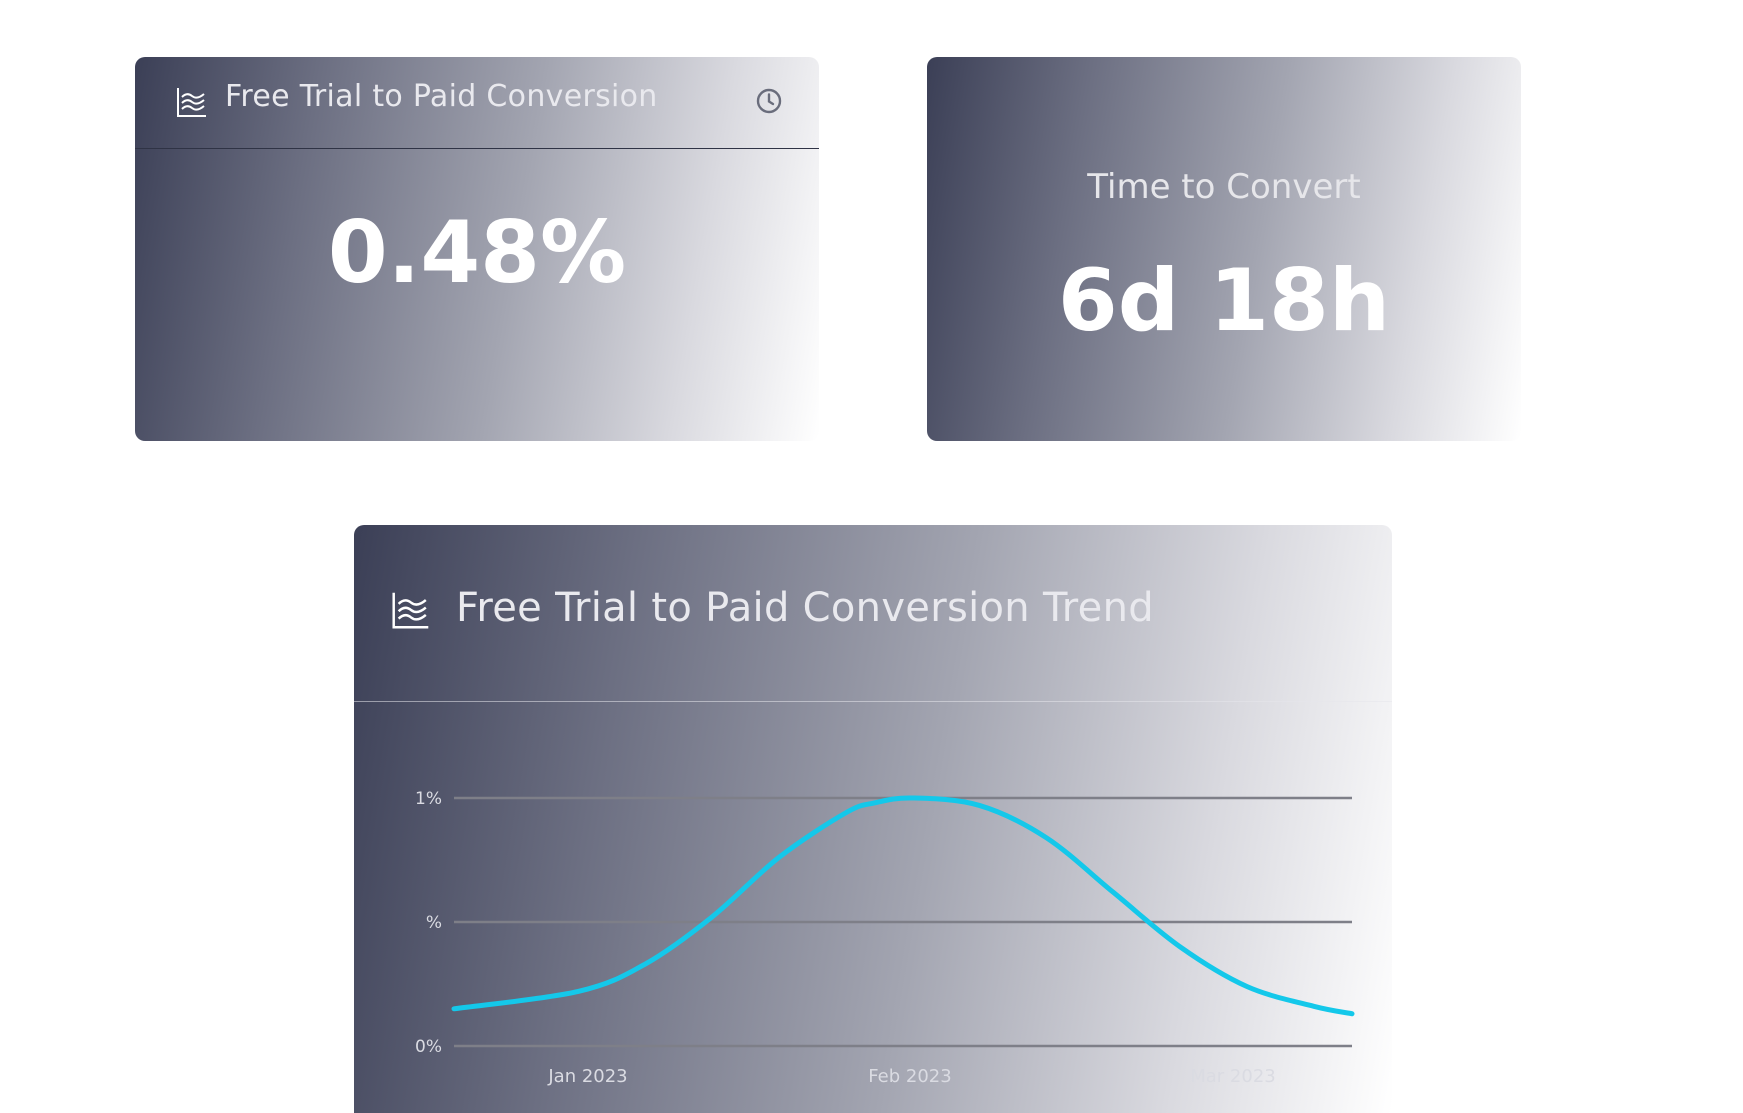  What do you see at coordinates (909, 1076) in the screenshot?
I see `x-tick-label: Feb 2023` at bounding box center [909, 1076].